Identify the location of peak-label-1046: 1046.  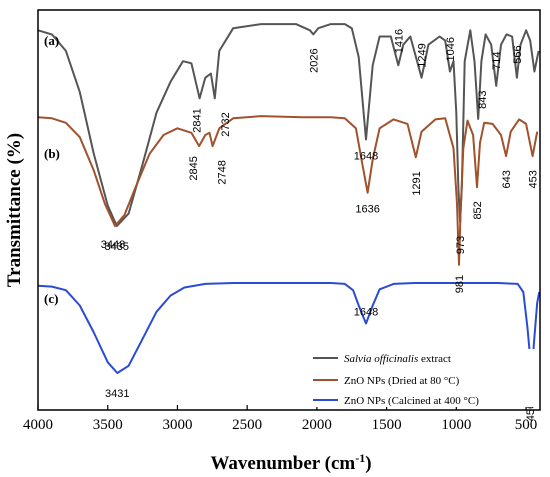
(451, 49).